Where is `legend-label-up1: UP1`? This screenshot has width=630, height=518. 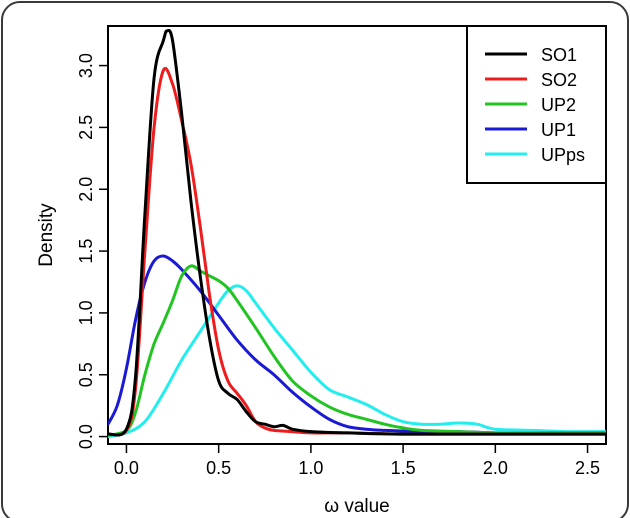 legend-label-up1: UP1 is located at coordinates (558, 130).